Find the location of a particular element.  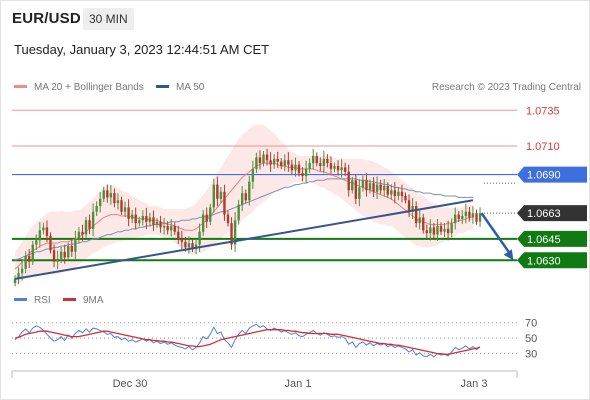

support-level-label: 1.0645 is located at coordinates (544, 240).